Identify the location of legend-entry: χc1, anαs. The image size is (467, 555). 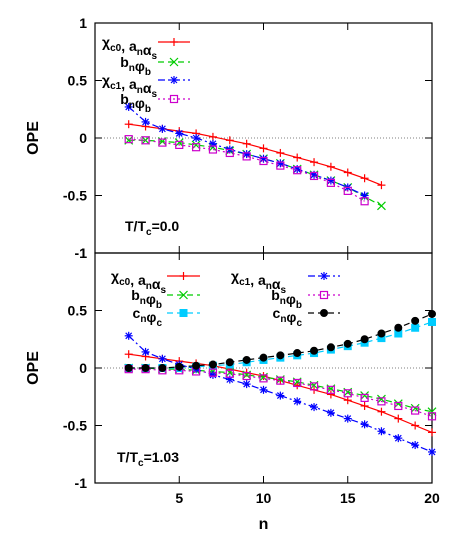
(146, 86).